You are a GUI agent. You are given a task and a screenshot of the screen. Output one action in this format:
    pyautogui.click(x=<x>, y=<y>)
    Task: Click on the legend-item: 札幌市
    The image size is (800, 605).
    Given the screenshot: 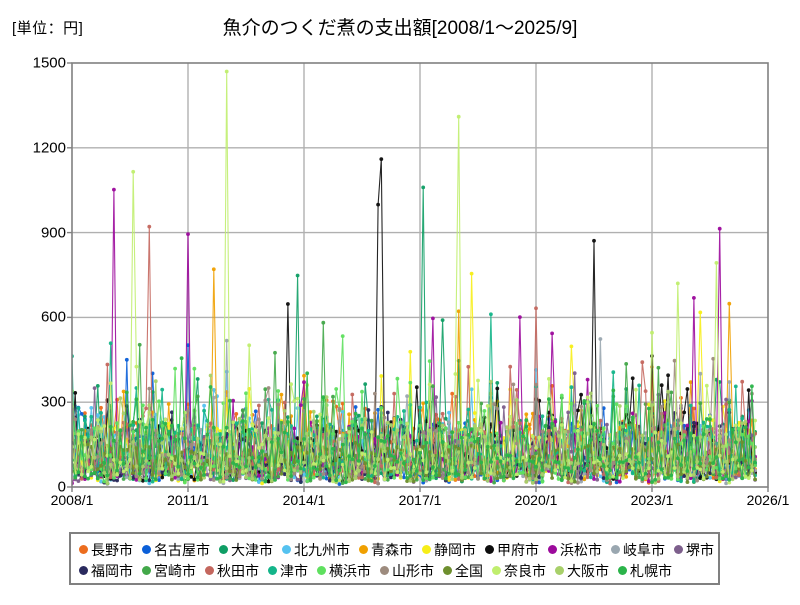 What is the action you would take?
    pyautogui.click(x=645, y=571)
    